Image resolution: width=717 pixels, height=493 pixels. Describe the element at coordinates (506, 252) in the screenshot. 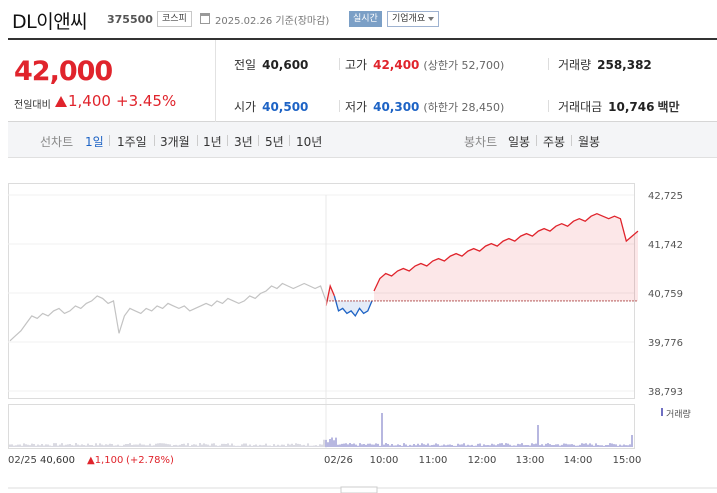

I see `series-line-today` at that location.